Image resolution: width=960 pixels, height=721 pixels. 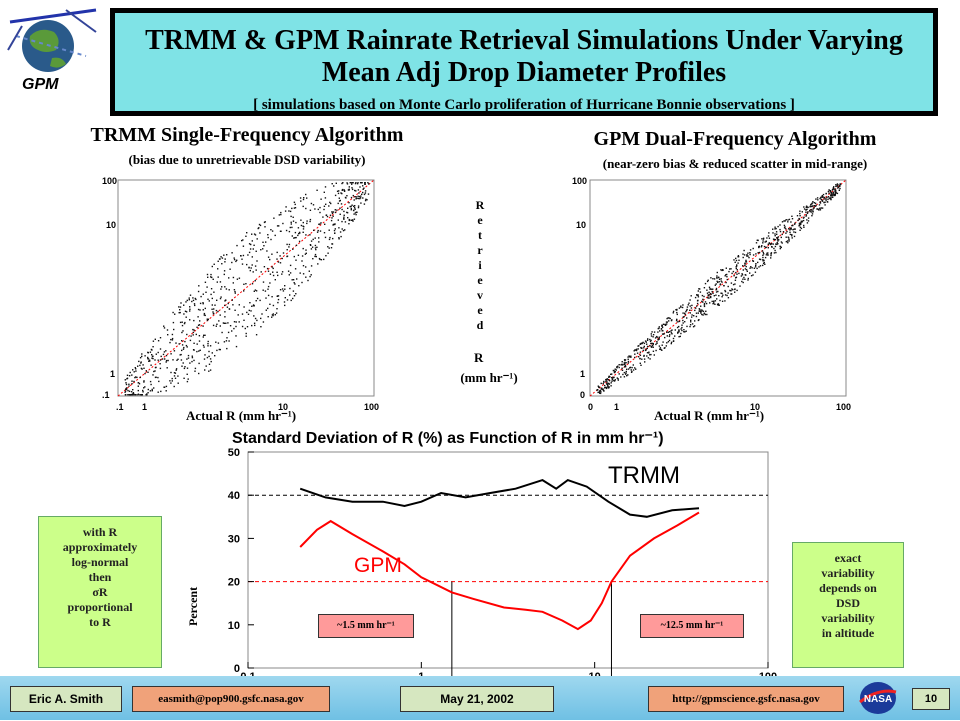 I want to click on y-tick: 0, so click(x=237, y=669).